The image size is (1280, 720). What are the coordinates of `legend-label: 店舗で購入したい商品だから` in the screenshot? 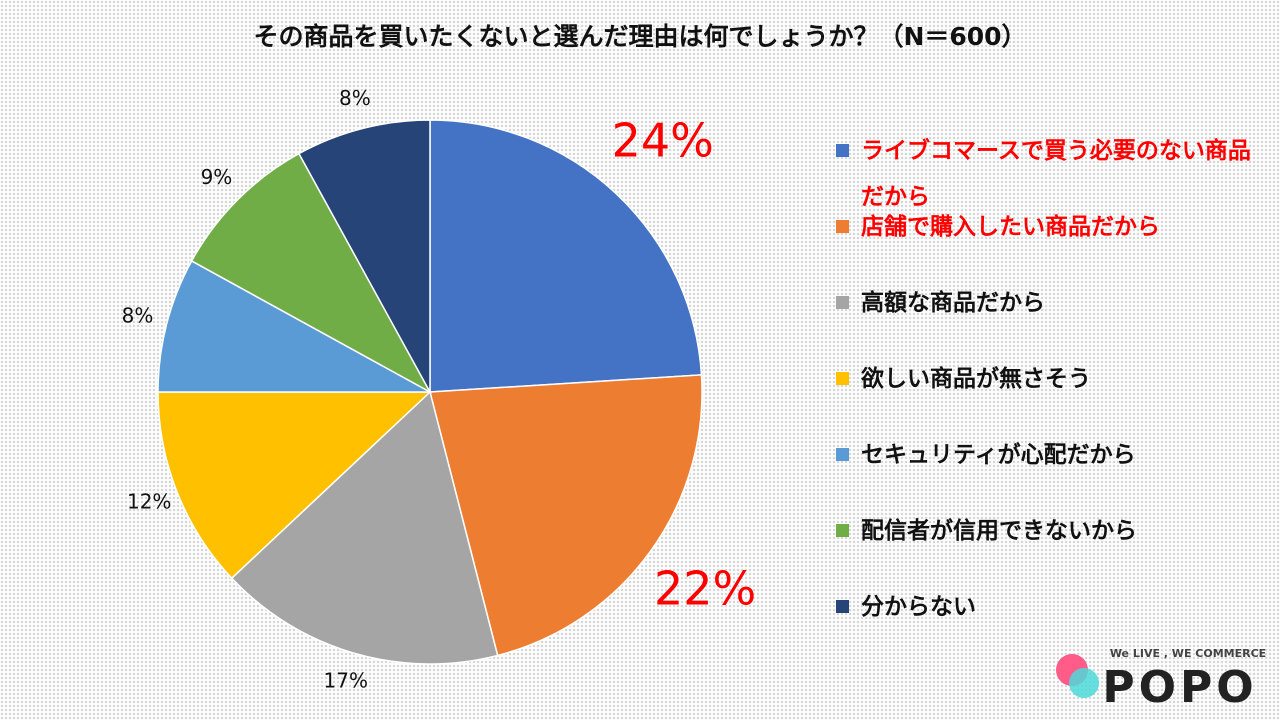 It's located at (1010, 227).